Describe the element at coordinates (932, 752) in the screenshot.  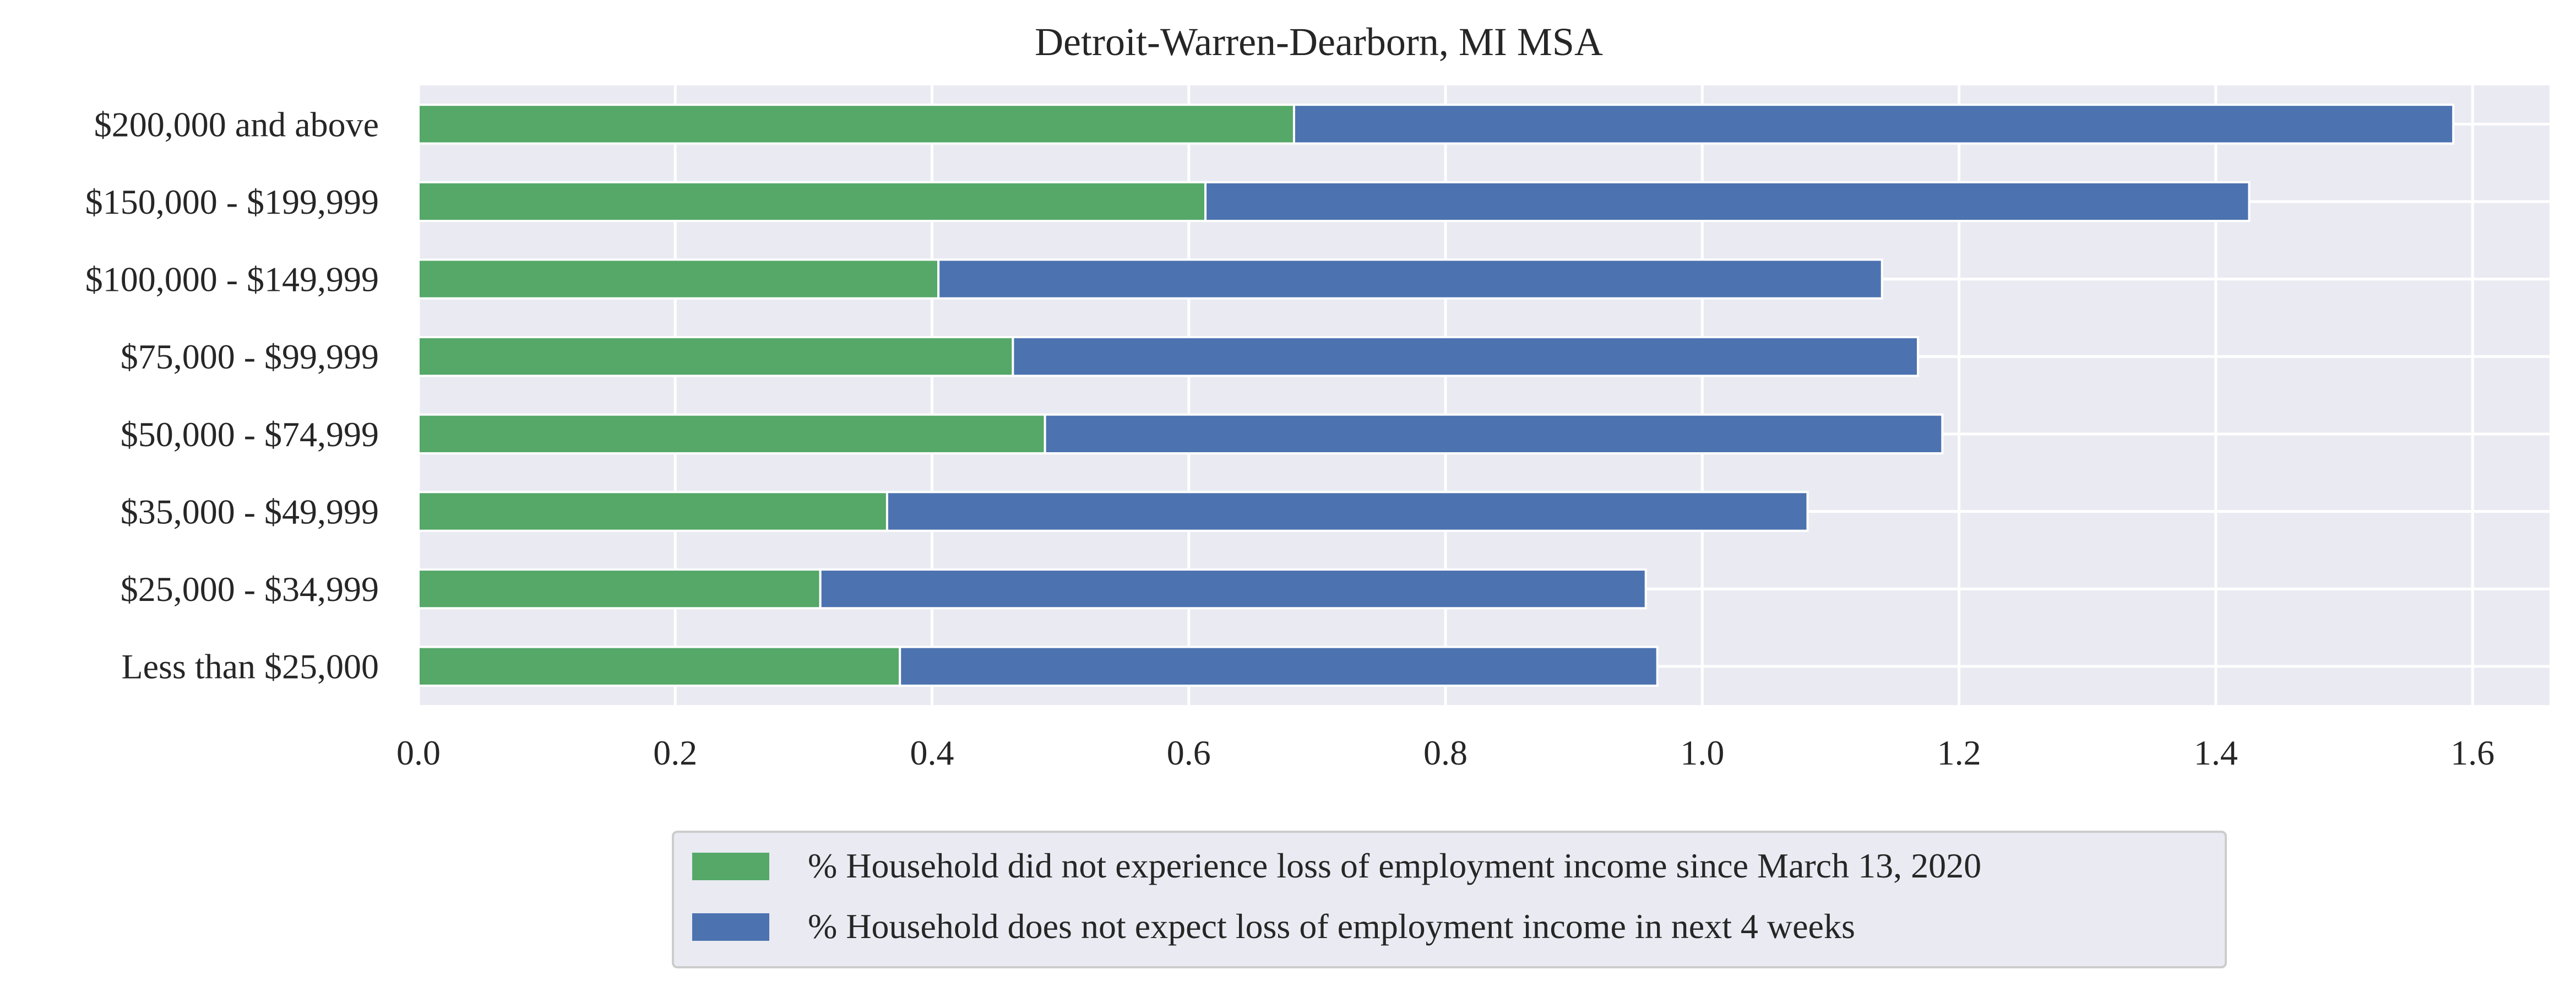
I see `x-tick-label: 0.4` at that location.